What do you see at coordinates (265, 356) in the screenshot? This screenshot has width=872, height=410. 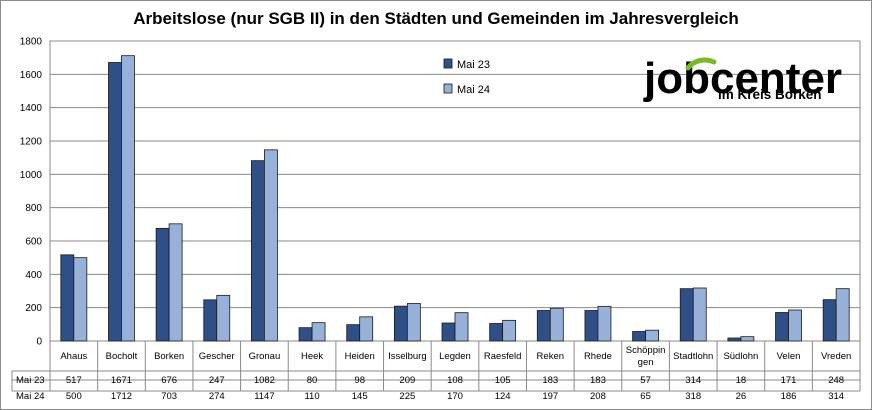 I see `category-label: Gronau` at bounding box center [265, 356].